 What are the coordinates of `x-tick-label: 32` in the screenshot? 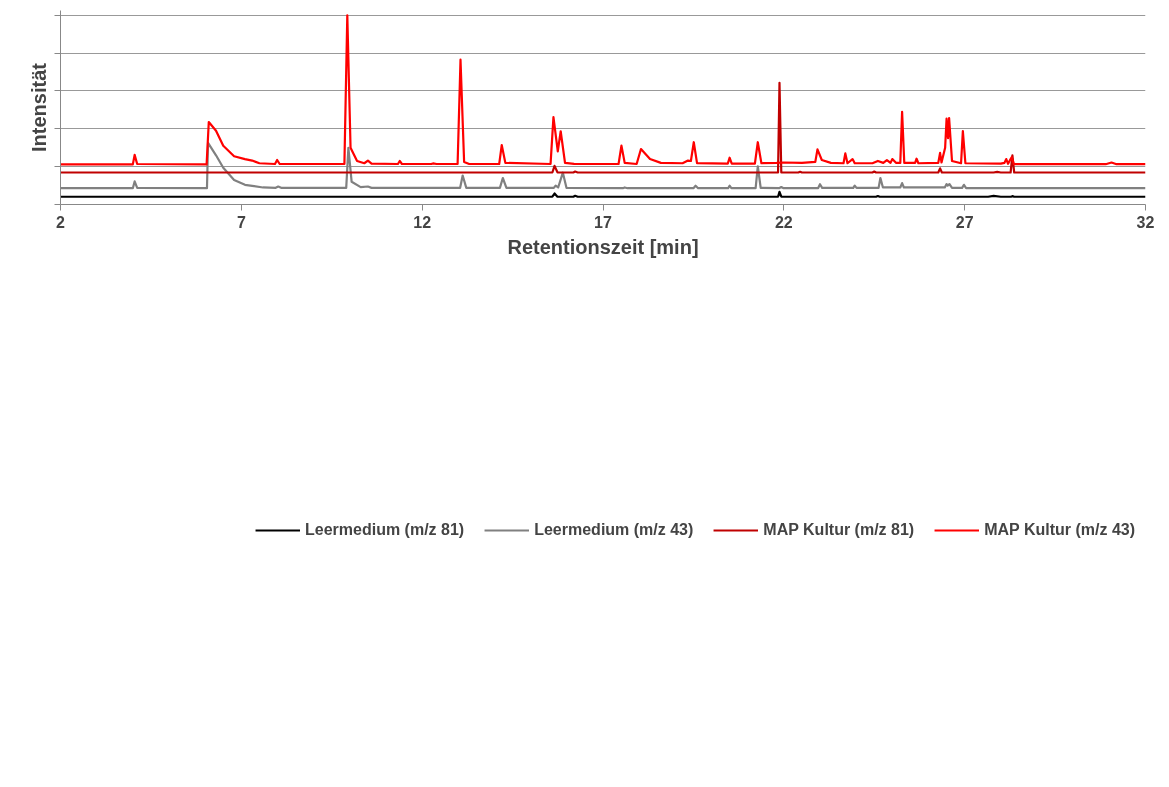 It's located at (1145, 222).